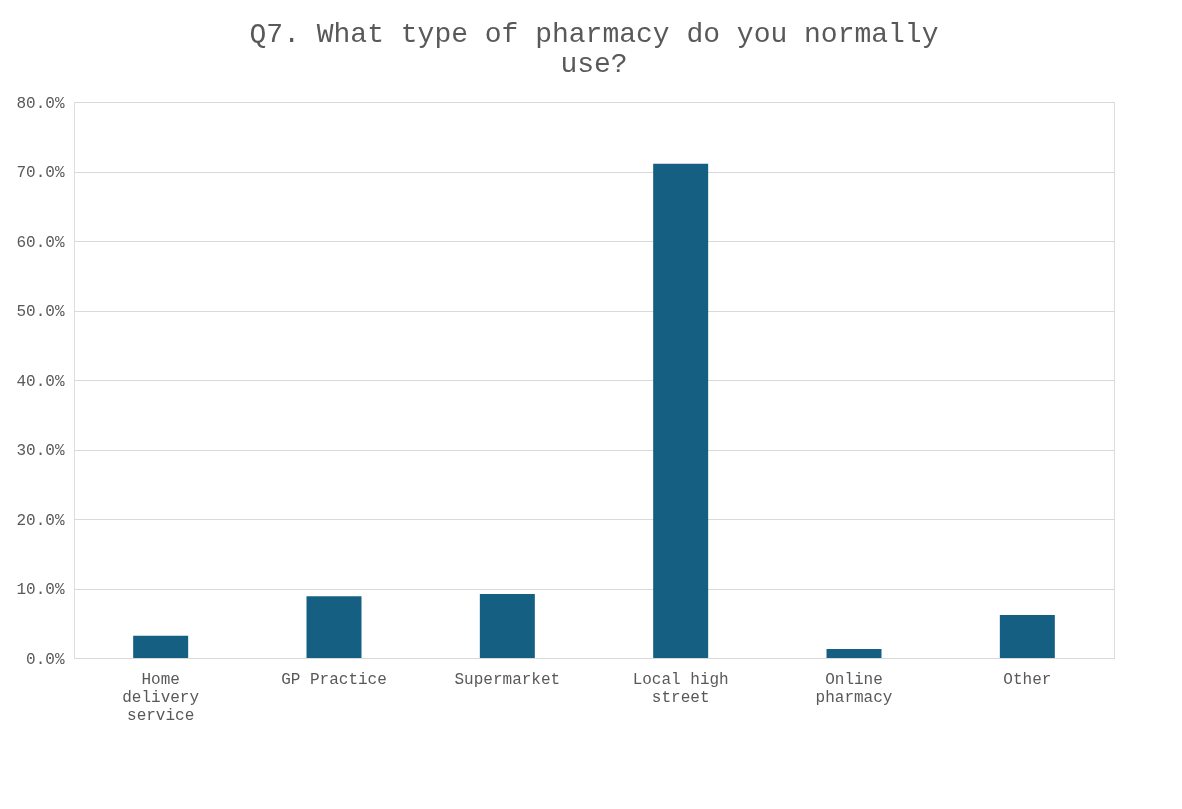  Describe the element at coordinates (45, 659) in the screenshot. I see `y-tick-label: 0.0%` at that location.